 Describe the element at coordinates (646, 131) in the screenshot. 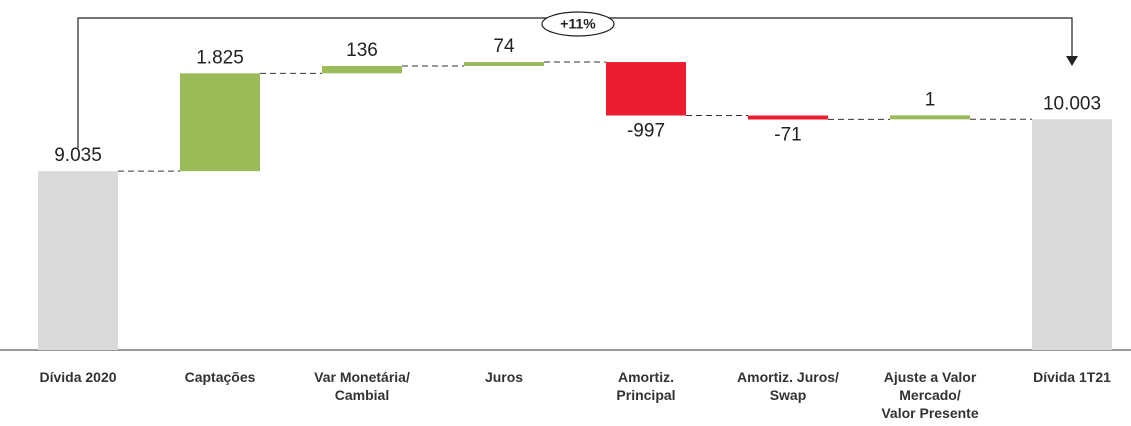

I see `value-label: -997` at that location.